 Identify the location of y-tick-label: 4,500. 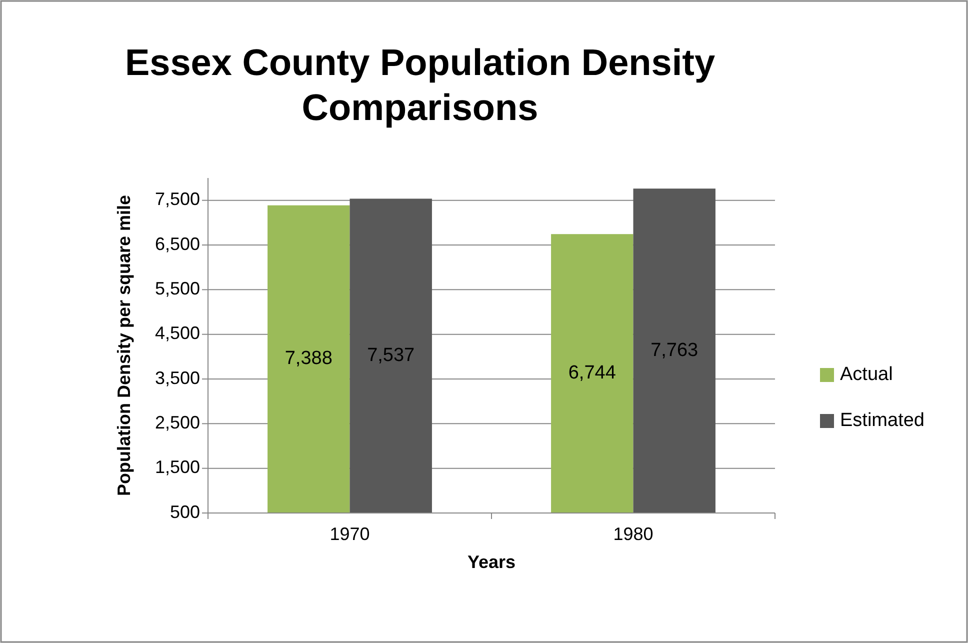
(177, 333).